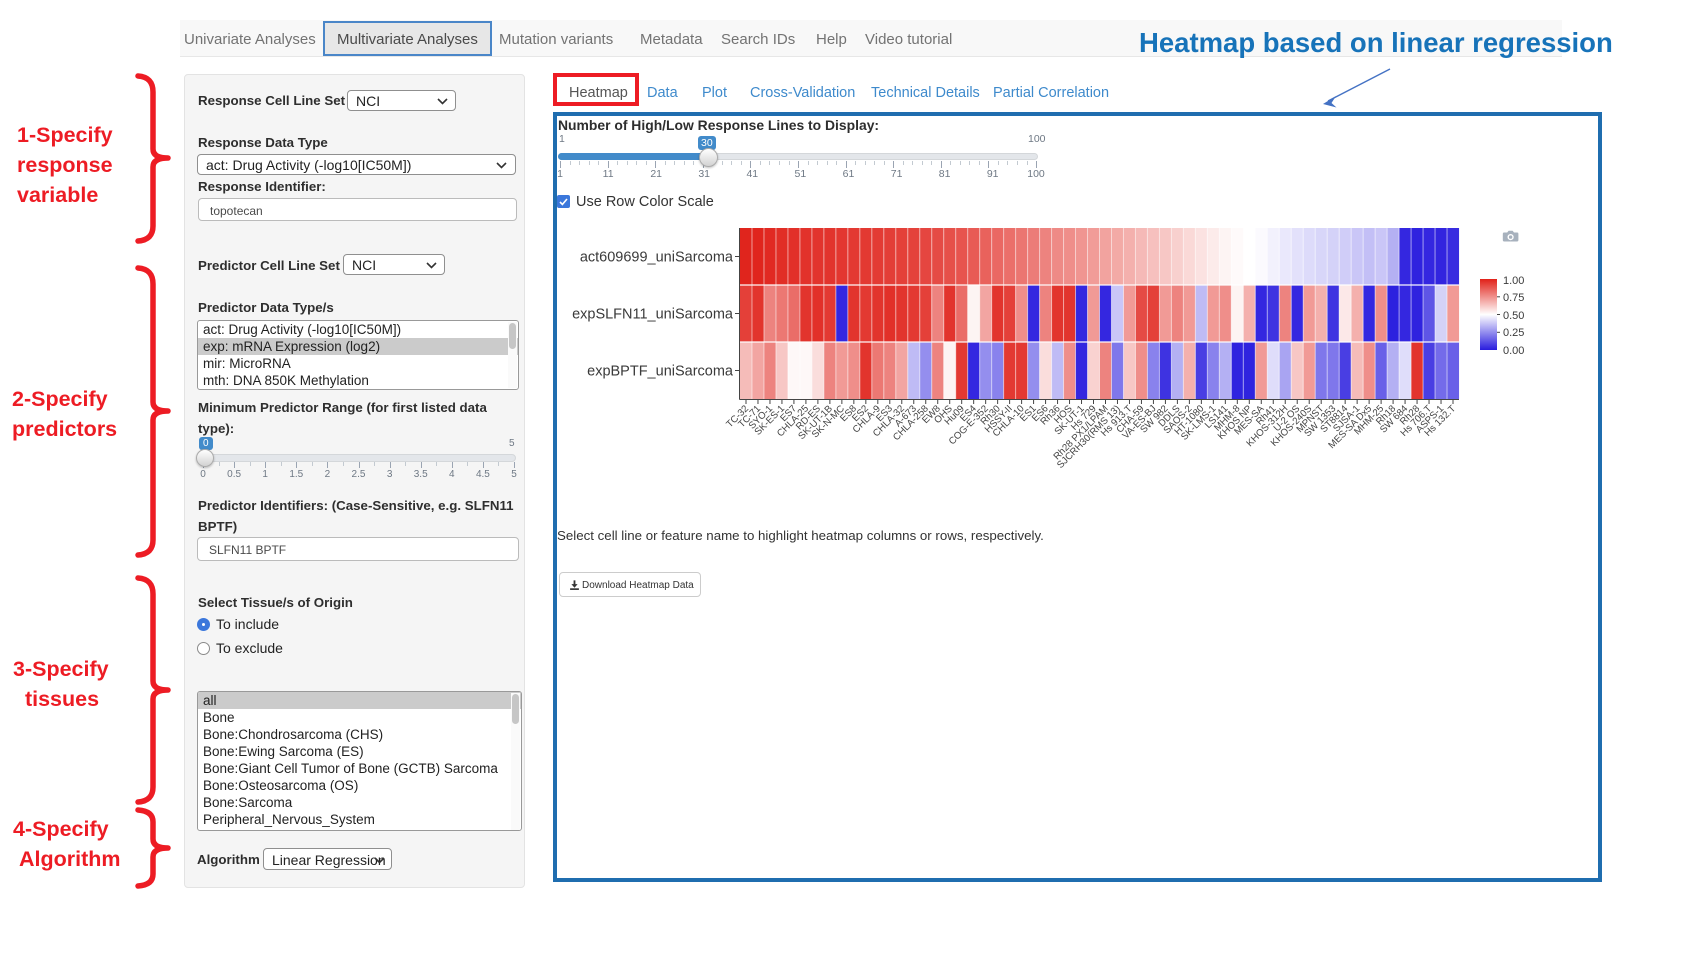  Describe the element at coordinates (1513, 281) in the screenshot. I see `svg-text: 1.00` at that location.